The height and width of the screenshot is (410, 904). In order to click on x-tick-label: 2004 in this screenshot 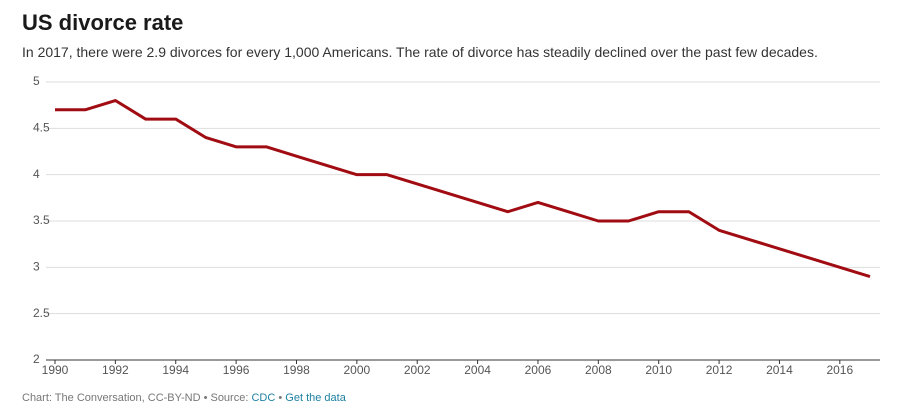, I will do `click(477, 370)`.